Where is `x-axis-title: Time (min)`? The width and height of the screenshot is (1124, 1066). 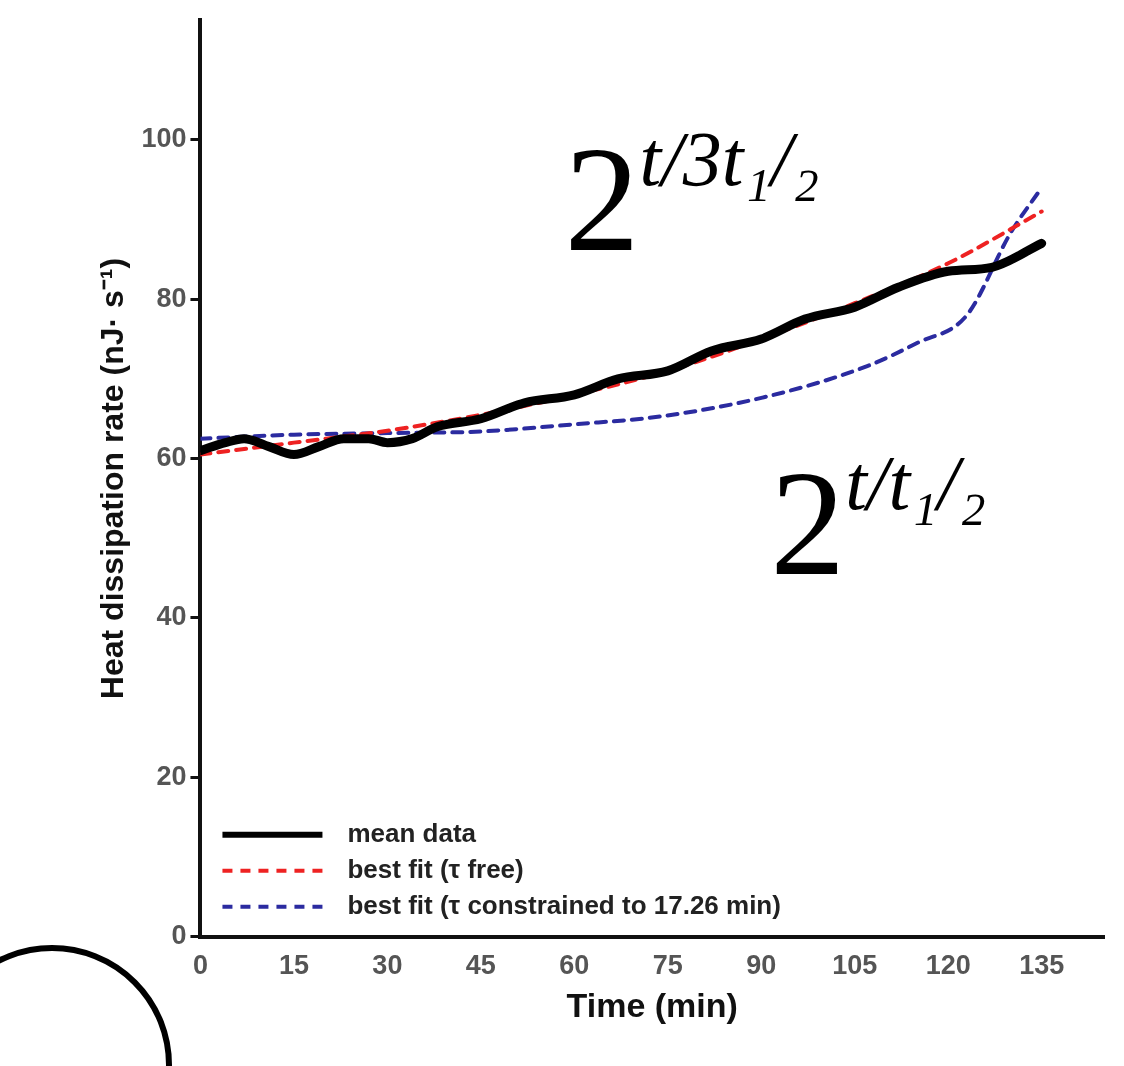
x-axis-title: Time (min) is located at coordinates (652, 1004).